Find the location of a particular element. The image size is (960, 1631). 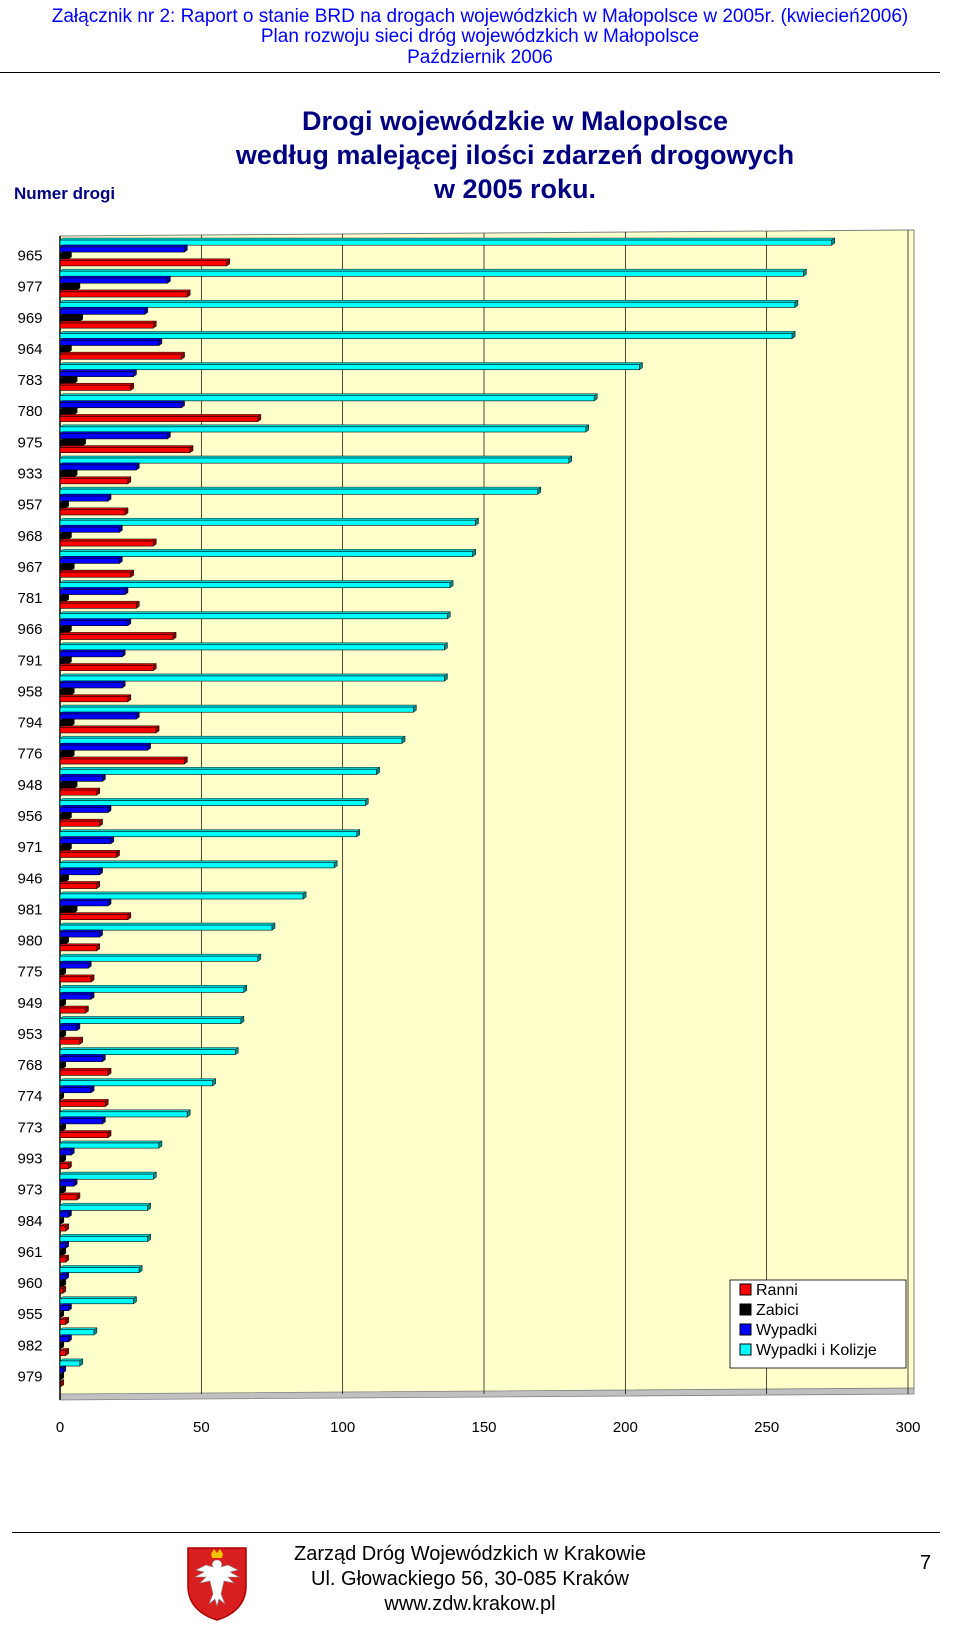

bar-965-wypadki-i-kolizje is located at coordinates (447, 241).